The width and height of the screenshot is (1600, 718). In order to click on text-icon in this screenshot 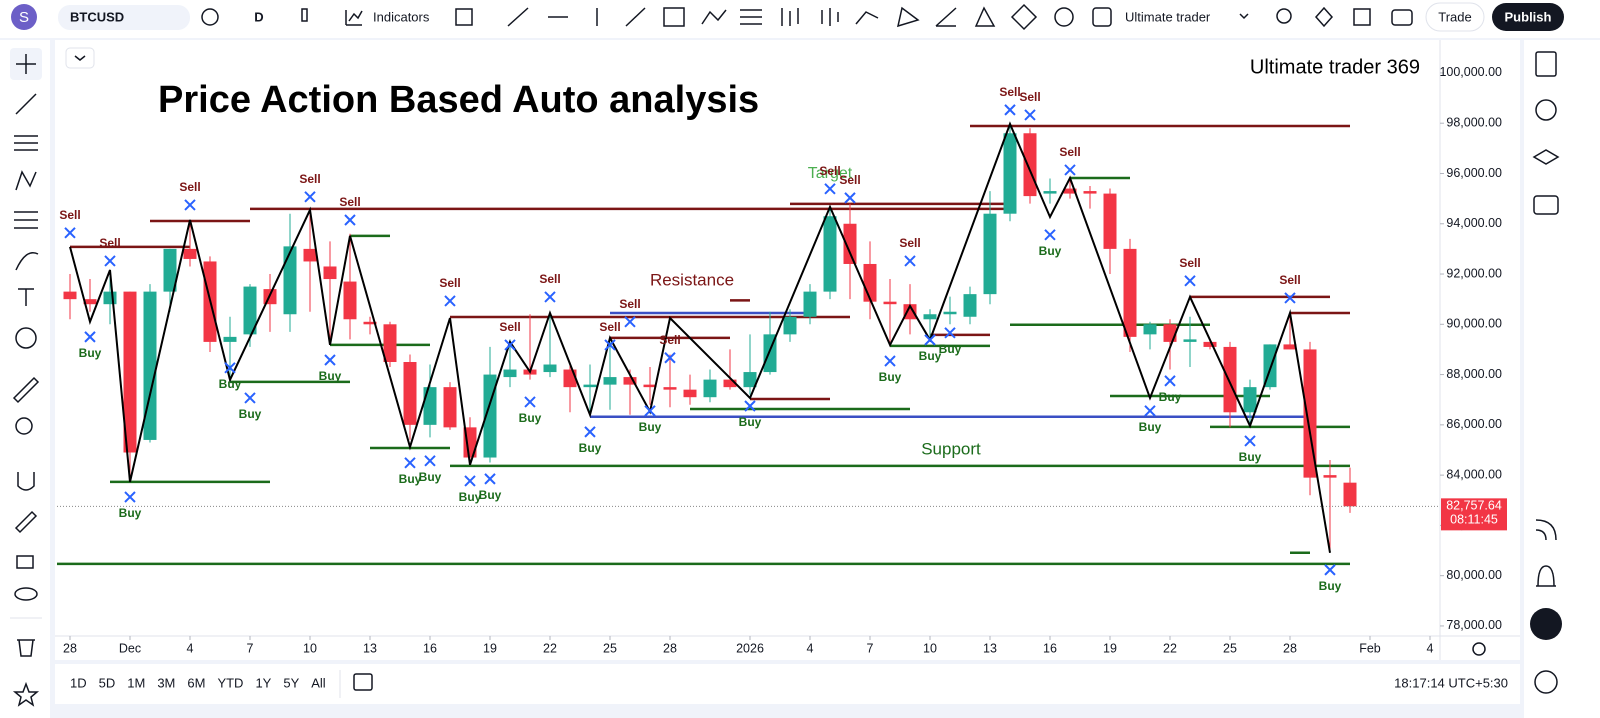, I will do `click(26, 297)`.